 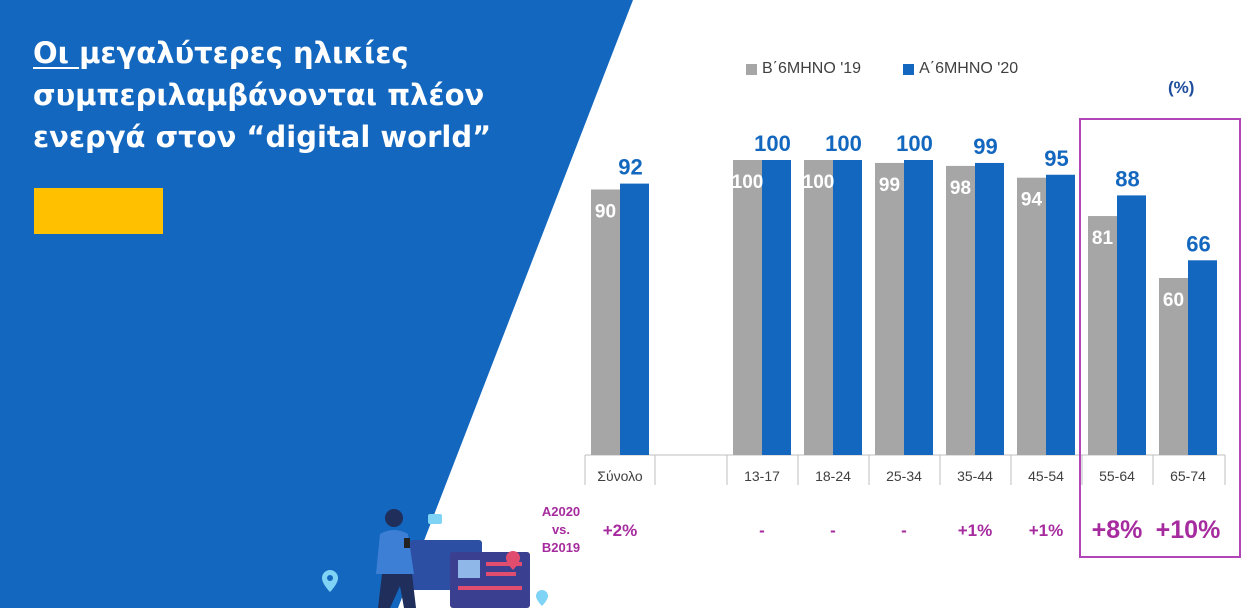 What do you see at coordinates (561, 511) in the screenshot?
I see `comparison-label-line-1: A2020` at bounding box center [561, 511].